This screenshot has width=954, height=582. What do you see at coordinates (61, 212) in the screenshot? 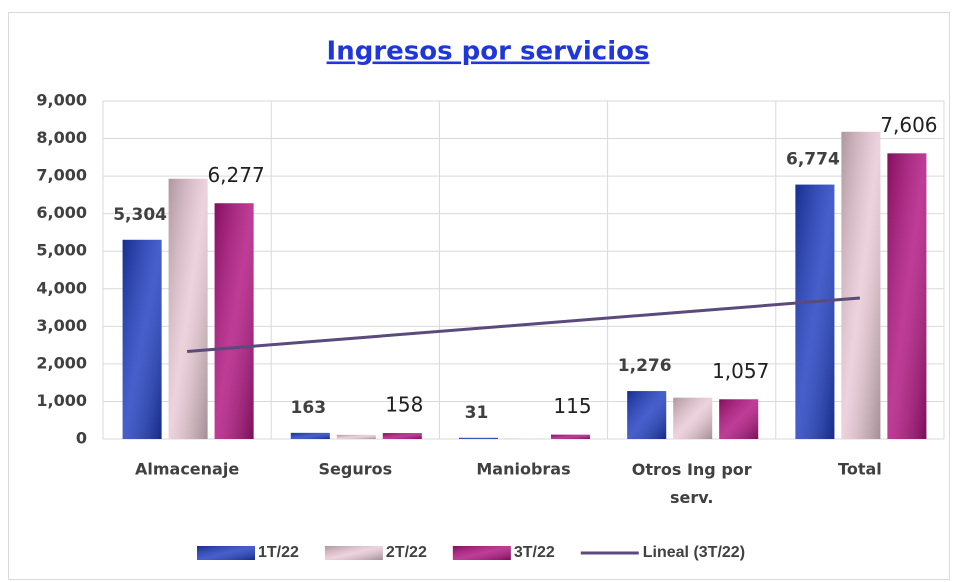
I see `y-tick-label: 6,000` at bounding box center [61, 212].